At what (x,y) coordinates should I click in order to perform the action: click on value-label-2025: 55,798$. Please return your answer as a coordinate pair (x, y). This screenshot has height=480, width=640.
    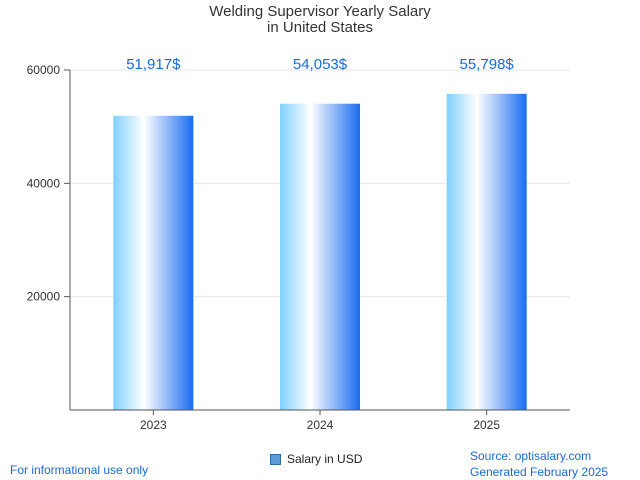
    Looking at the image, I should click on (487, 64).